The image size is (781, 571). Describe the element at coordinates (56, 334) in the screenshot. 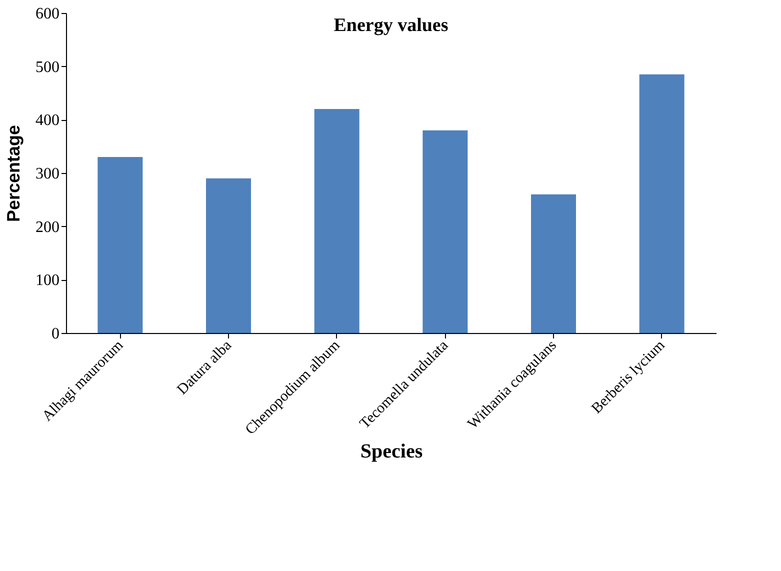

I see `y-tick-label: 0` at that location.